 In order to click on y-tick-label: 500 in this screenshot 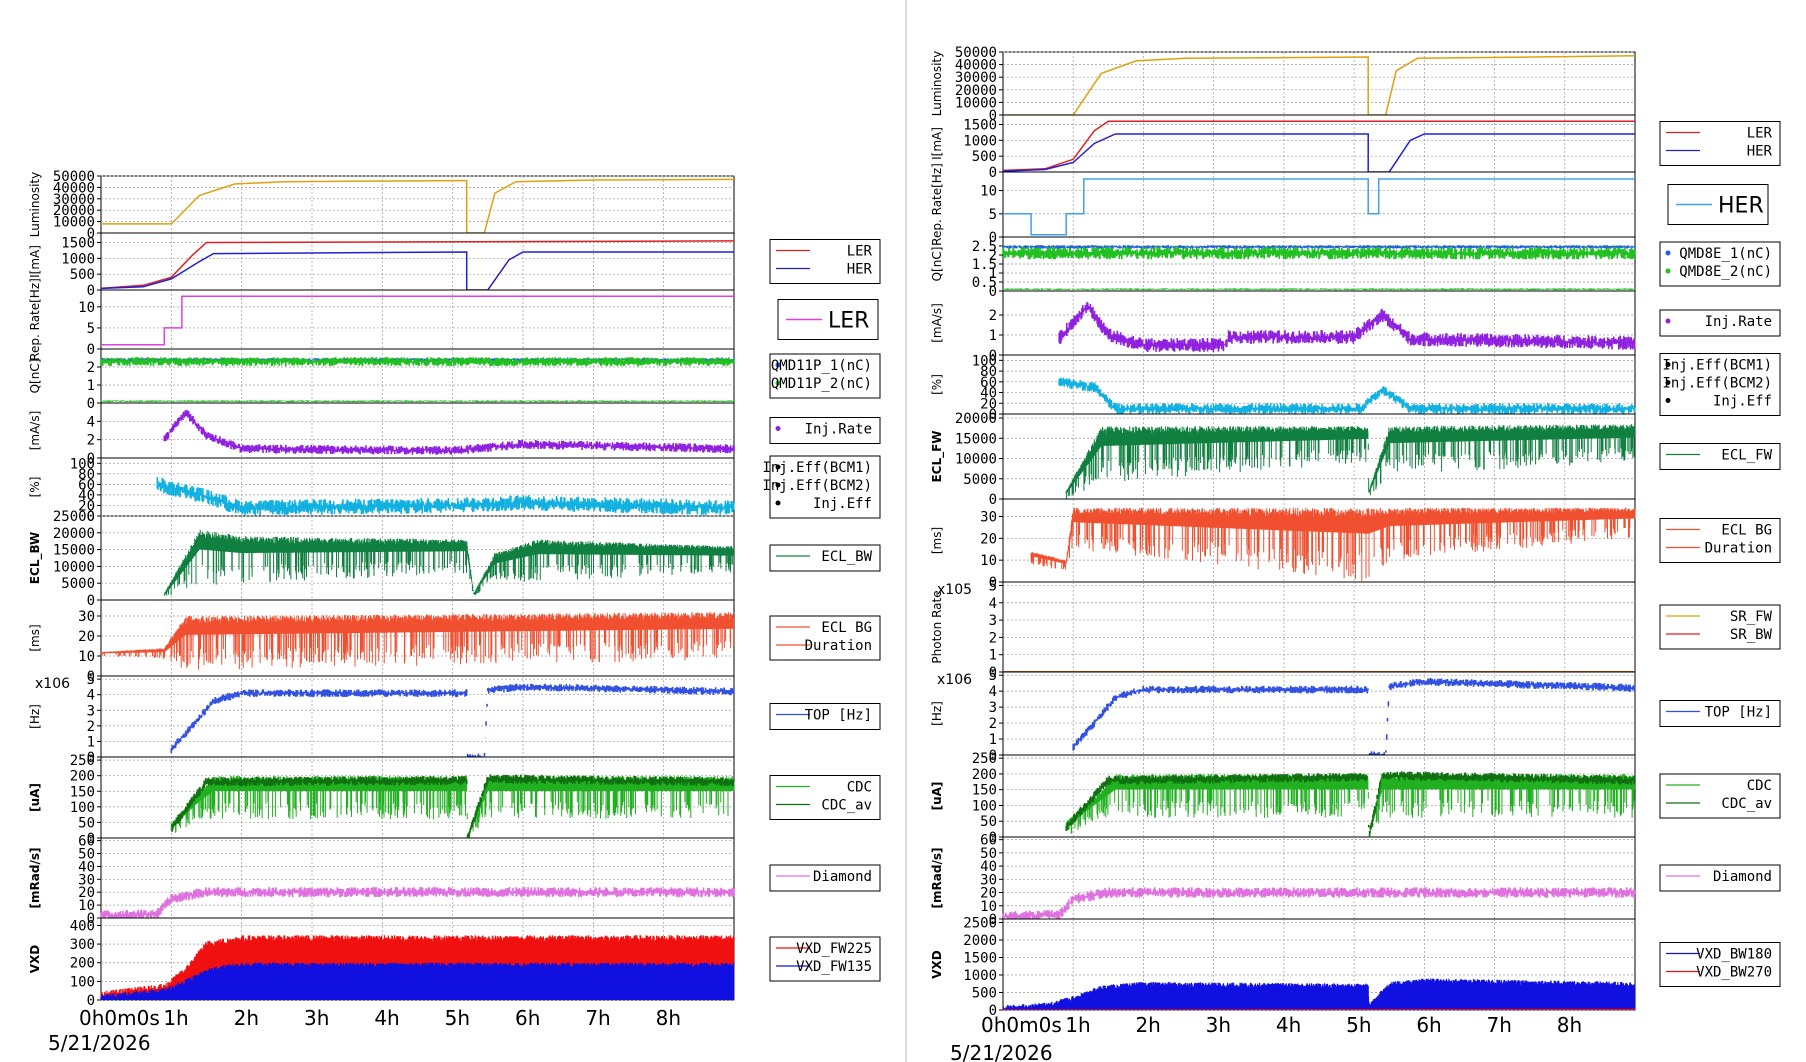, I will do `click(984, 994)`.